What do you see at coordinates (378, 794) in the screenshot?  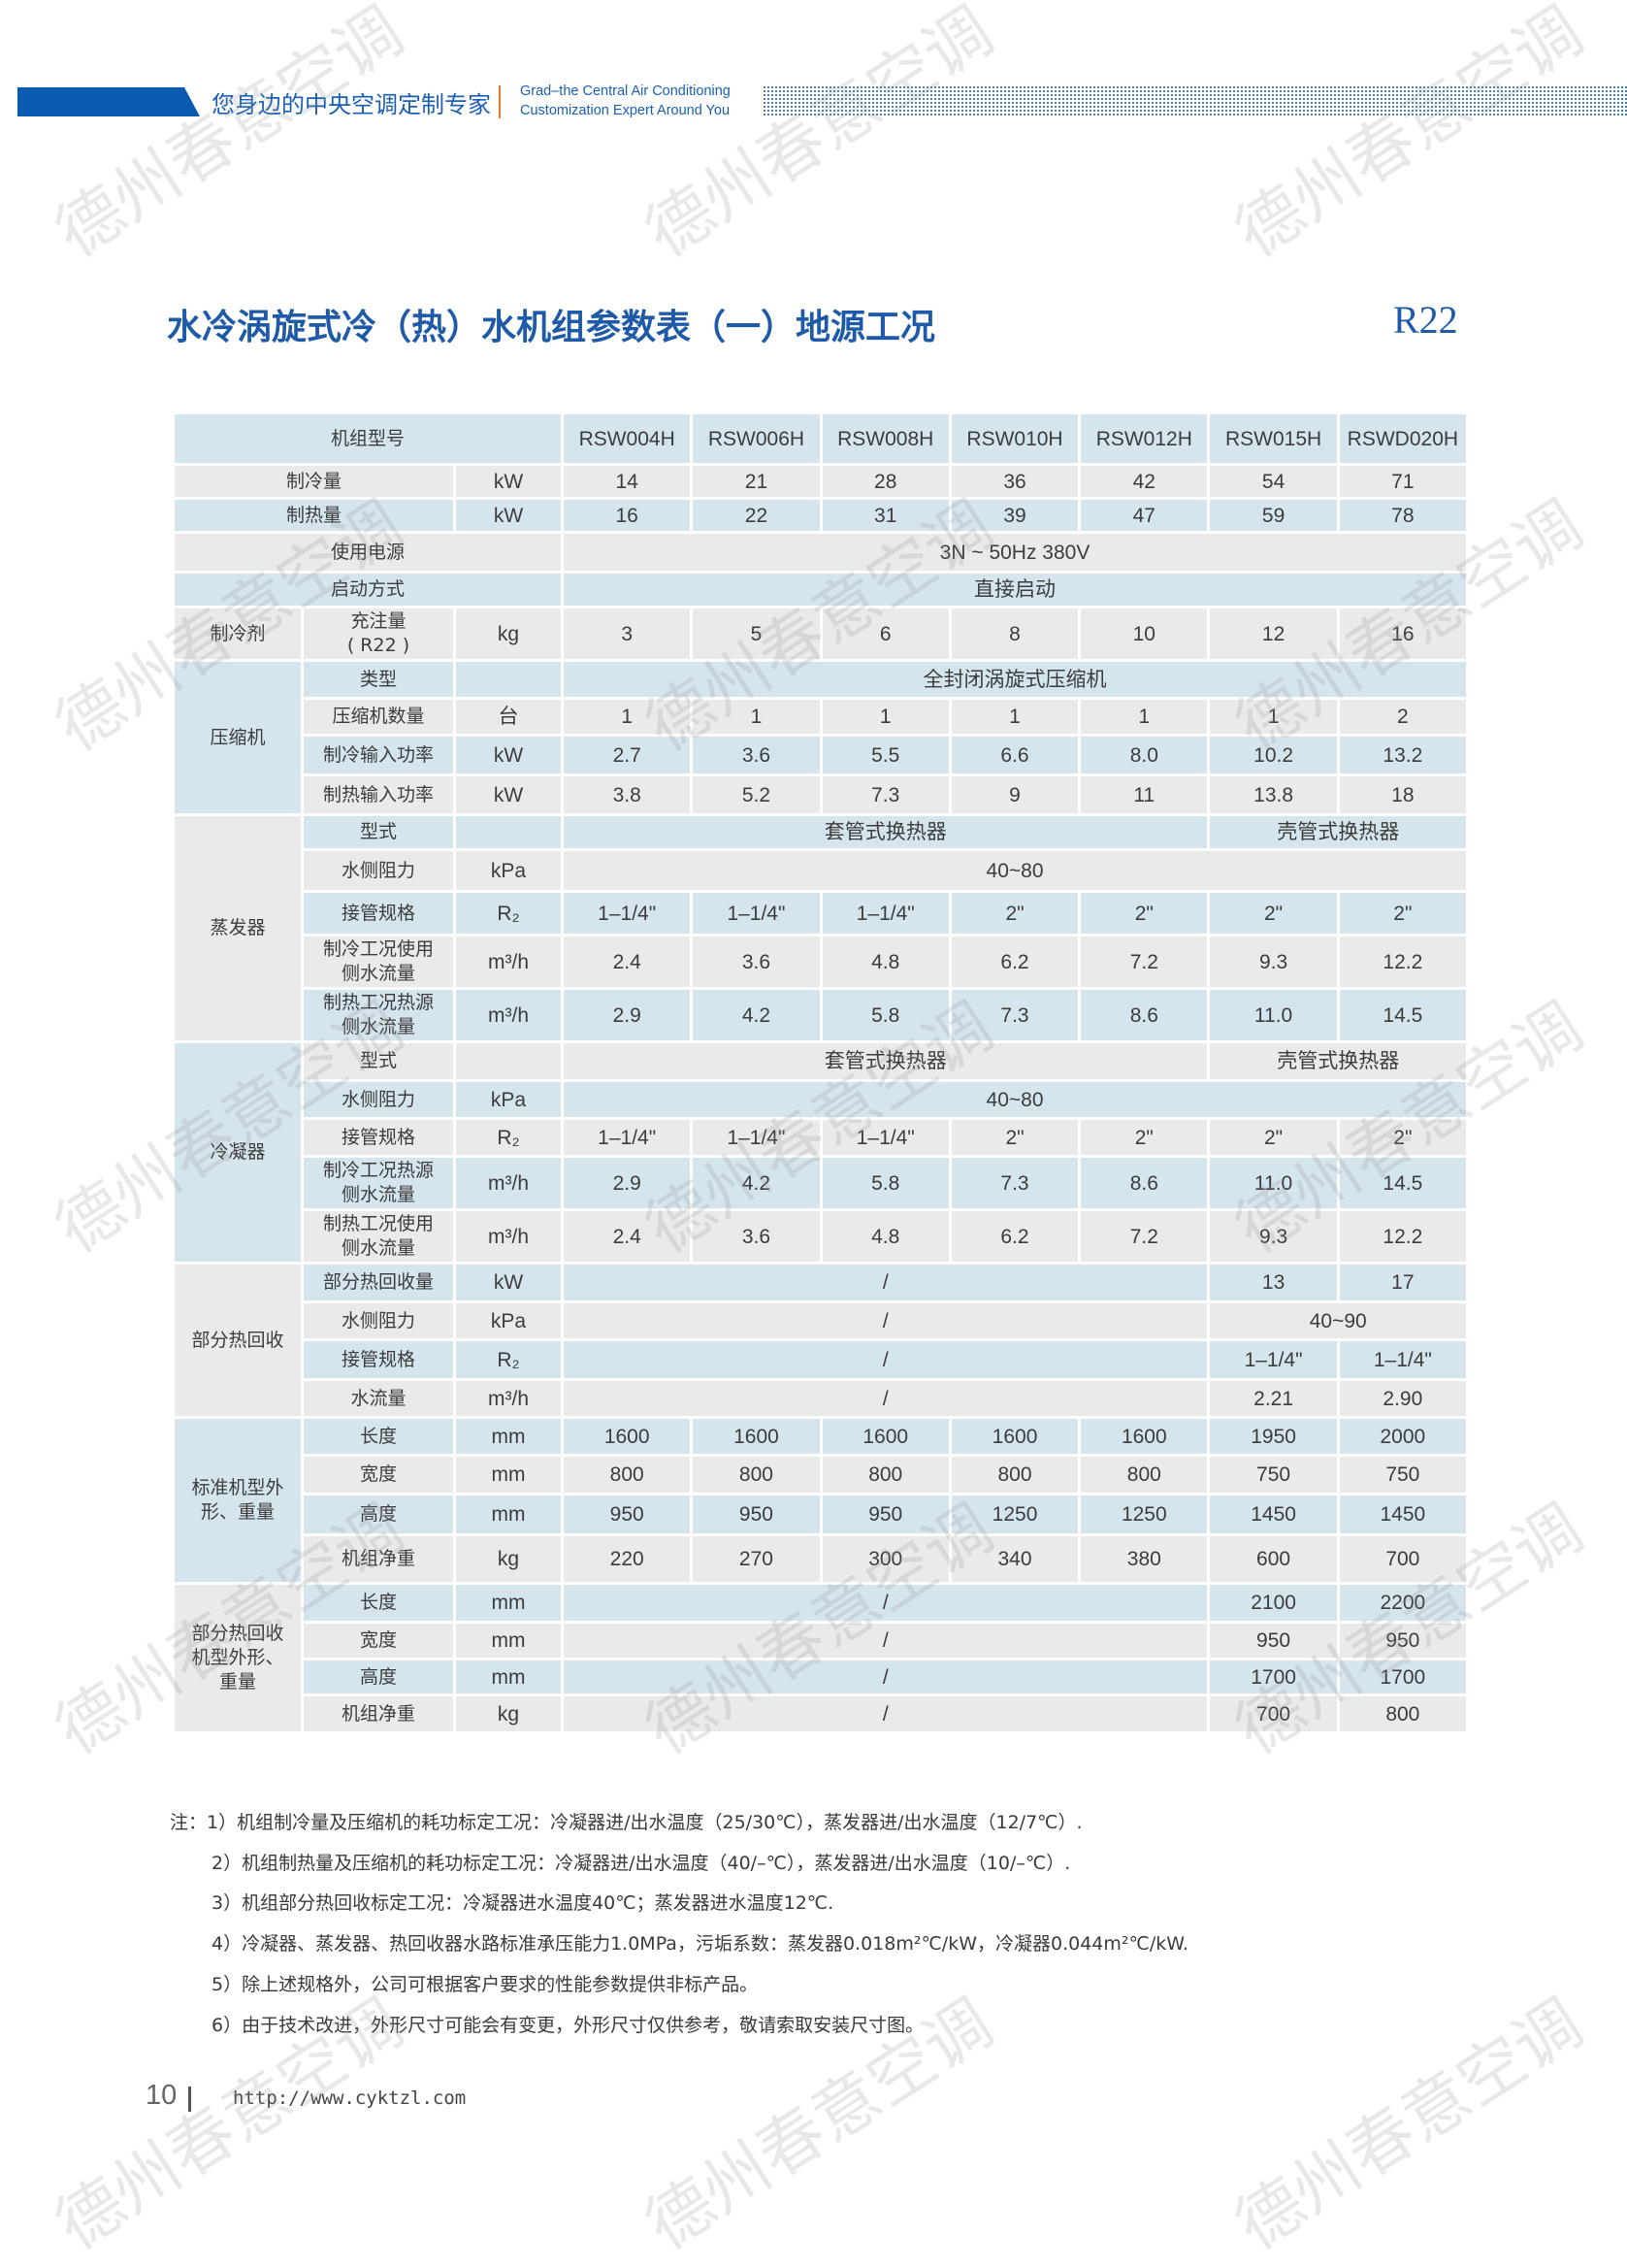 I see `row-label: 制热输入功率` at bounding box center [378, 794].